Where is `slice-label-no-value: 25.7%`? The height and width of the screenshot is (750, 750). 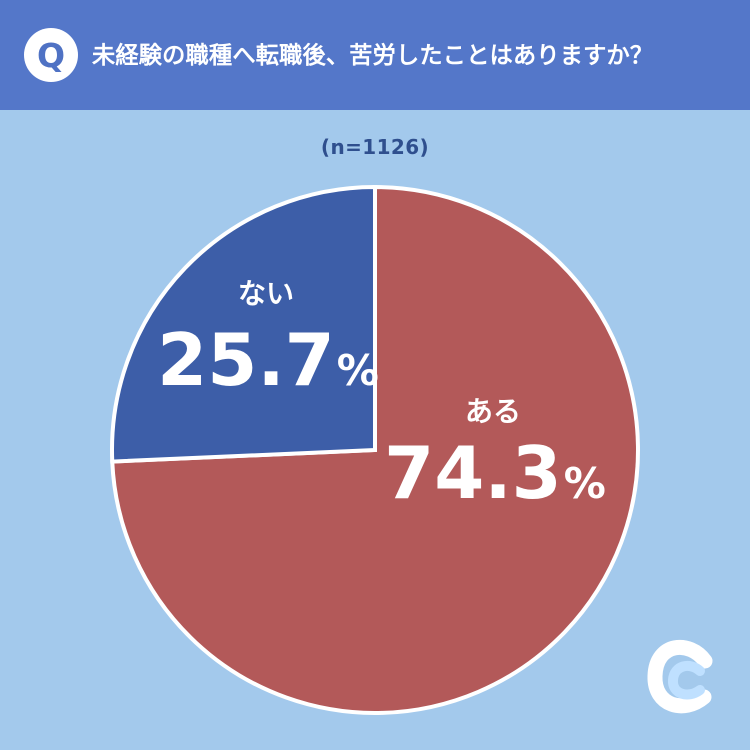 slice-label-no-value: 25.7% is located at coordinates (268, 360).